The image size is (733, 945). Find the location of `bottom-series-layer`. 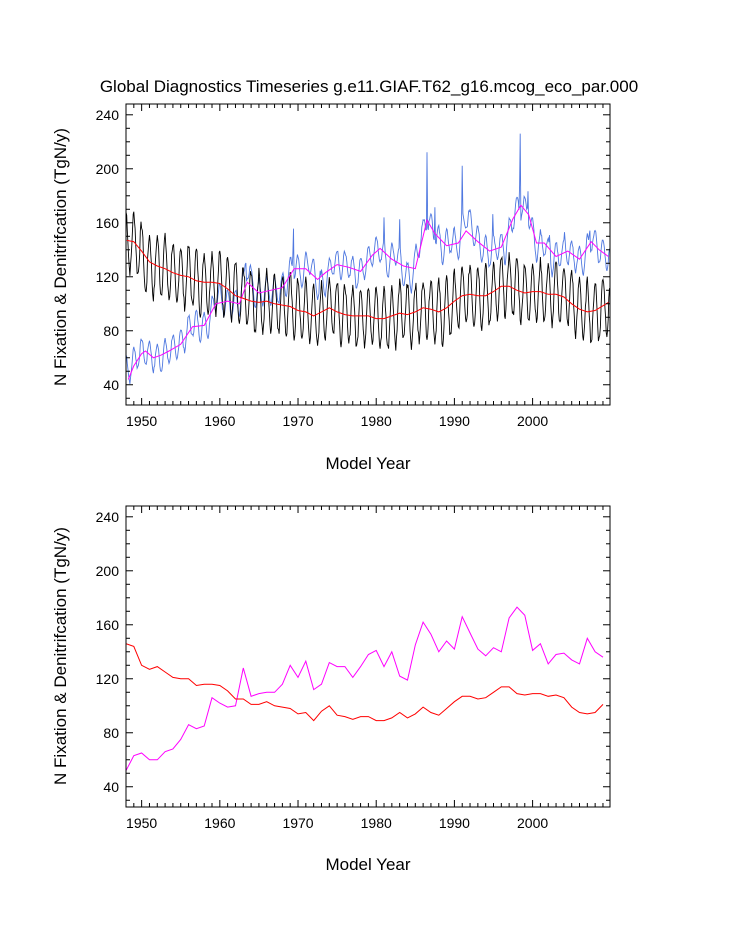

bottom-series-layer is located at coordinates (365, 688).